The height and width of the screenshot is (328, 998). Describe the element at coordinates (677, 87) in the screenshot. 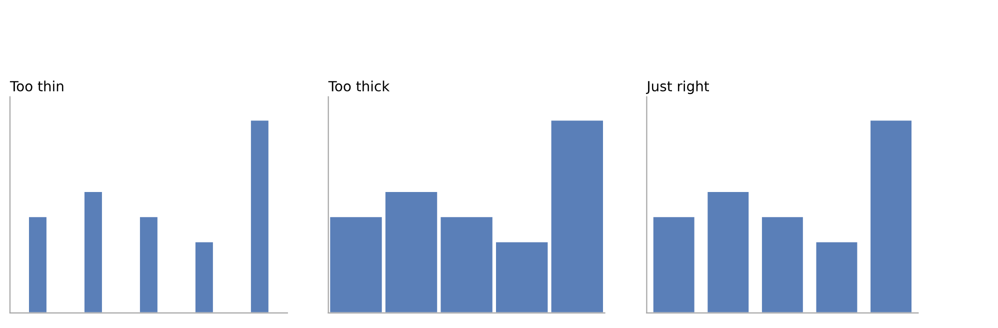

I see `chart-title: Just right` at that location.